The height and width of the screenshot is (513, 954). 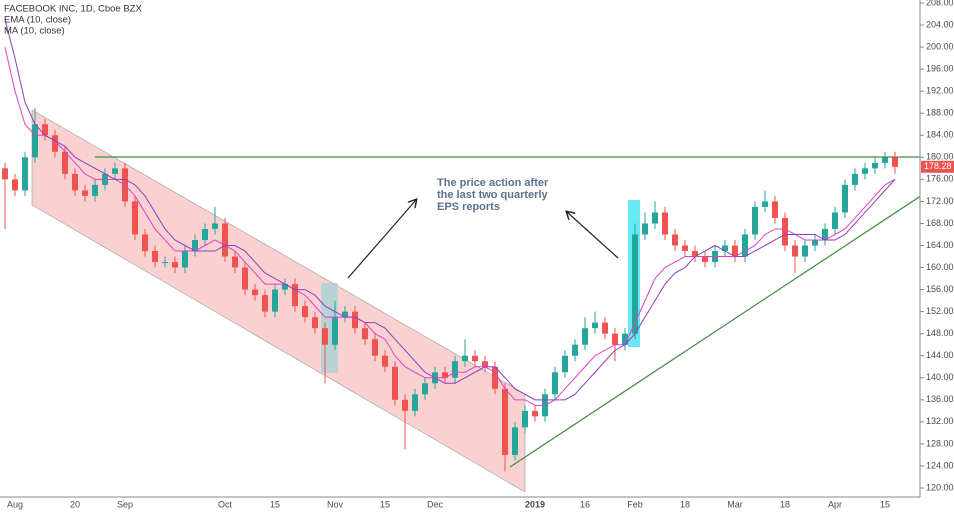 What do you see at coordinates (940, 223) in the screenshot?
I see `y-tick-label: 168.00` at bounding box center [940, 223].